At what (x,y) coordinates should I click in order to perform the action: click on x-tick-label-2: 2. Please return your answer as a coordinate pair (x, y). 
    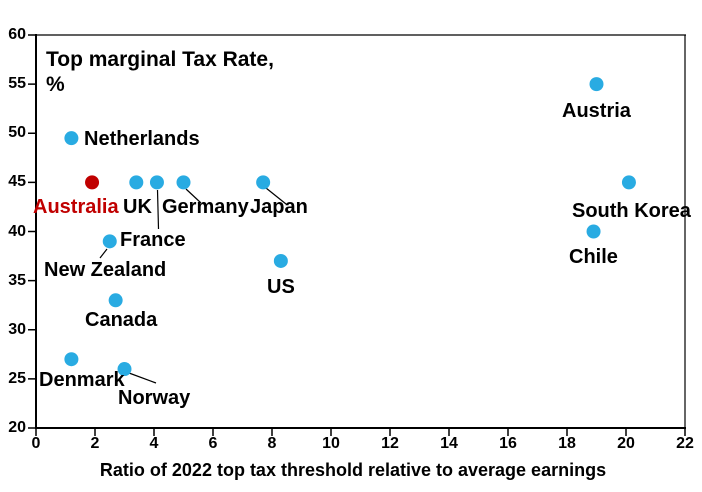
    Looking at the image, I should click on (95, 443).